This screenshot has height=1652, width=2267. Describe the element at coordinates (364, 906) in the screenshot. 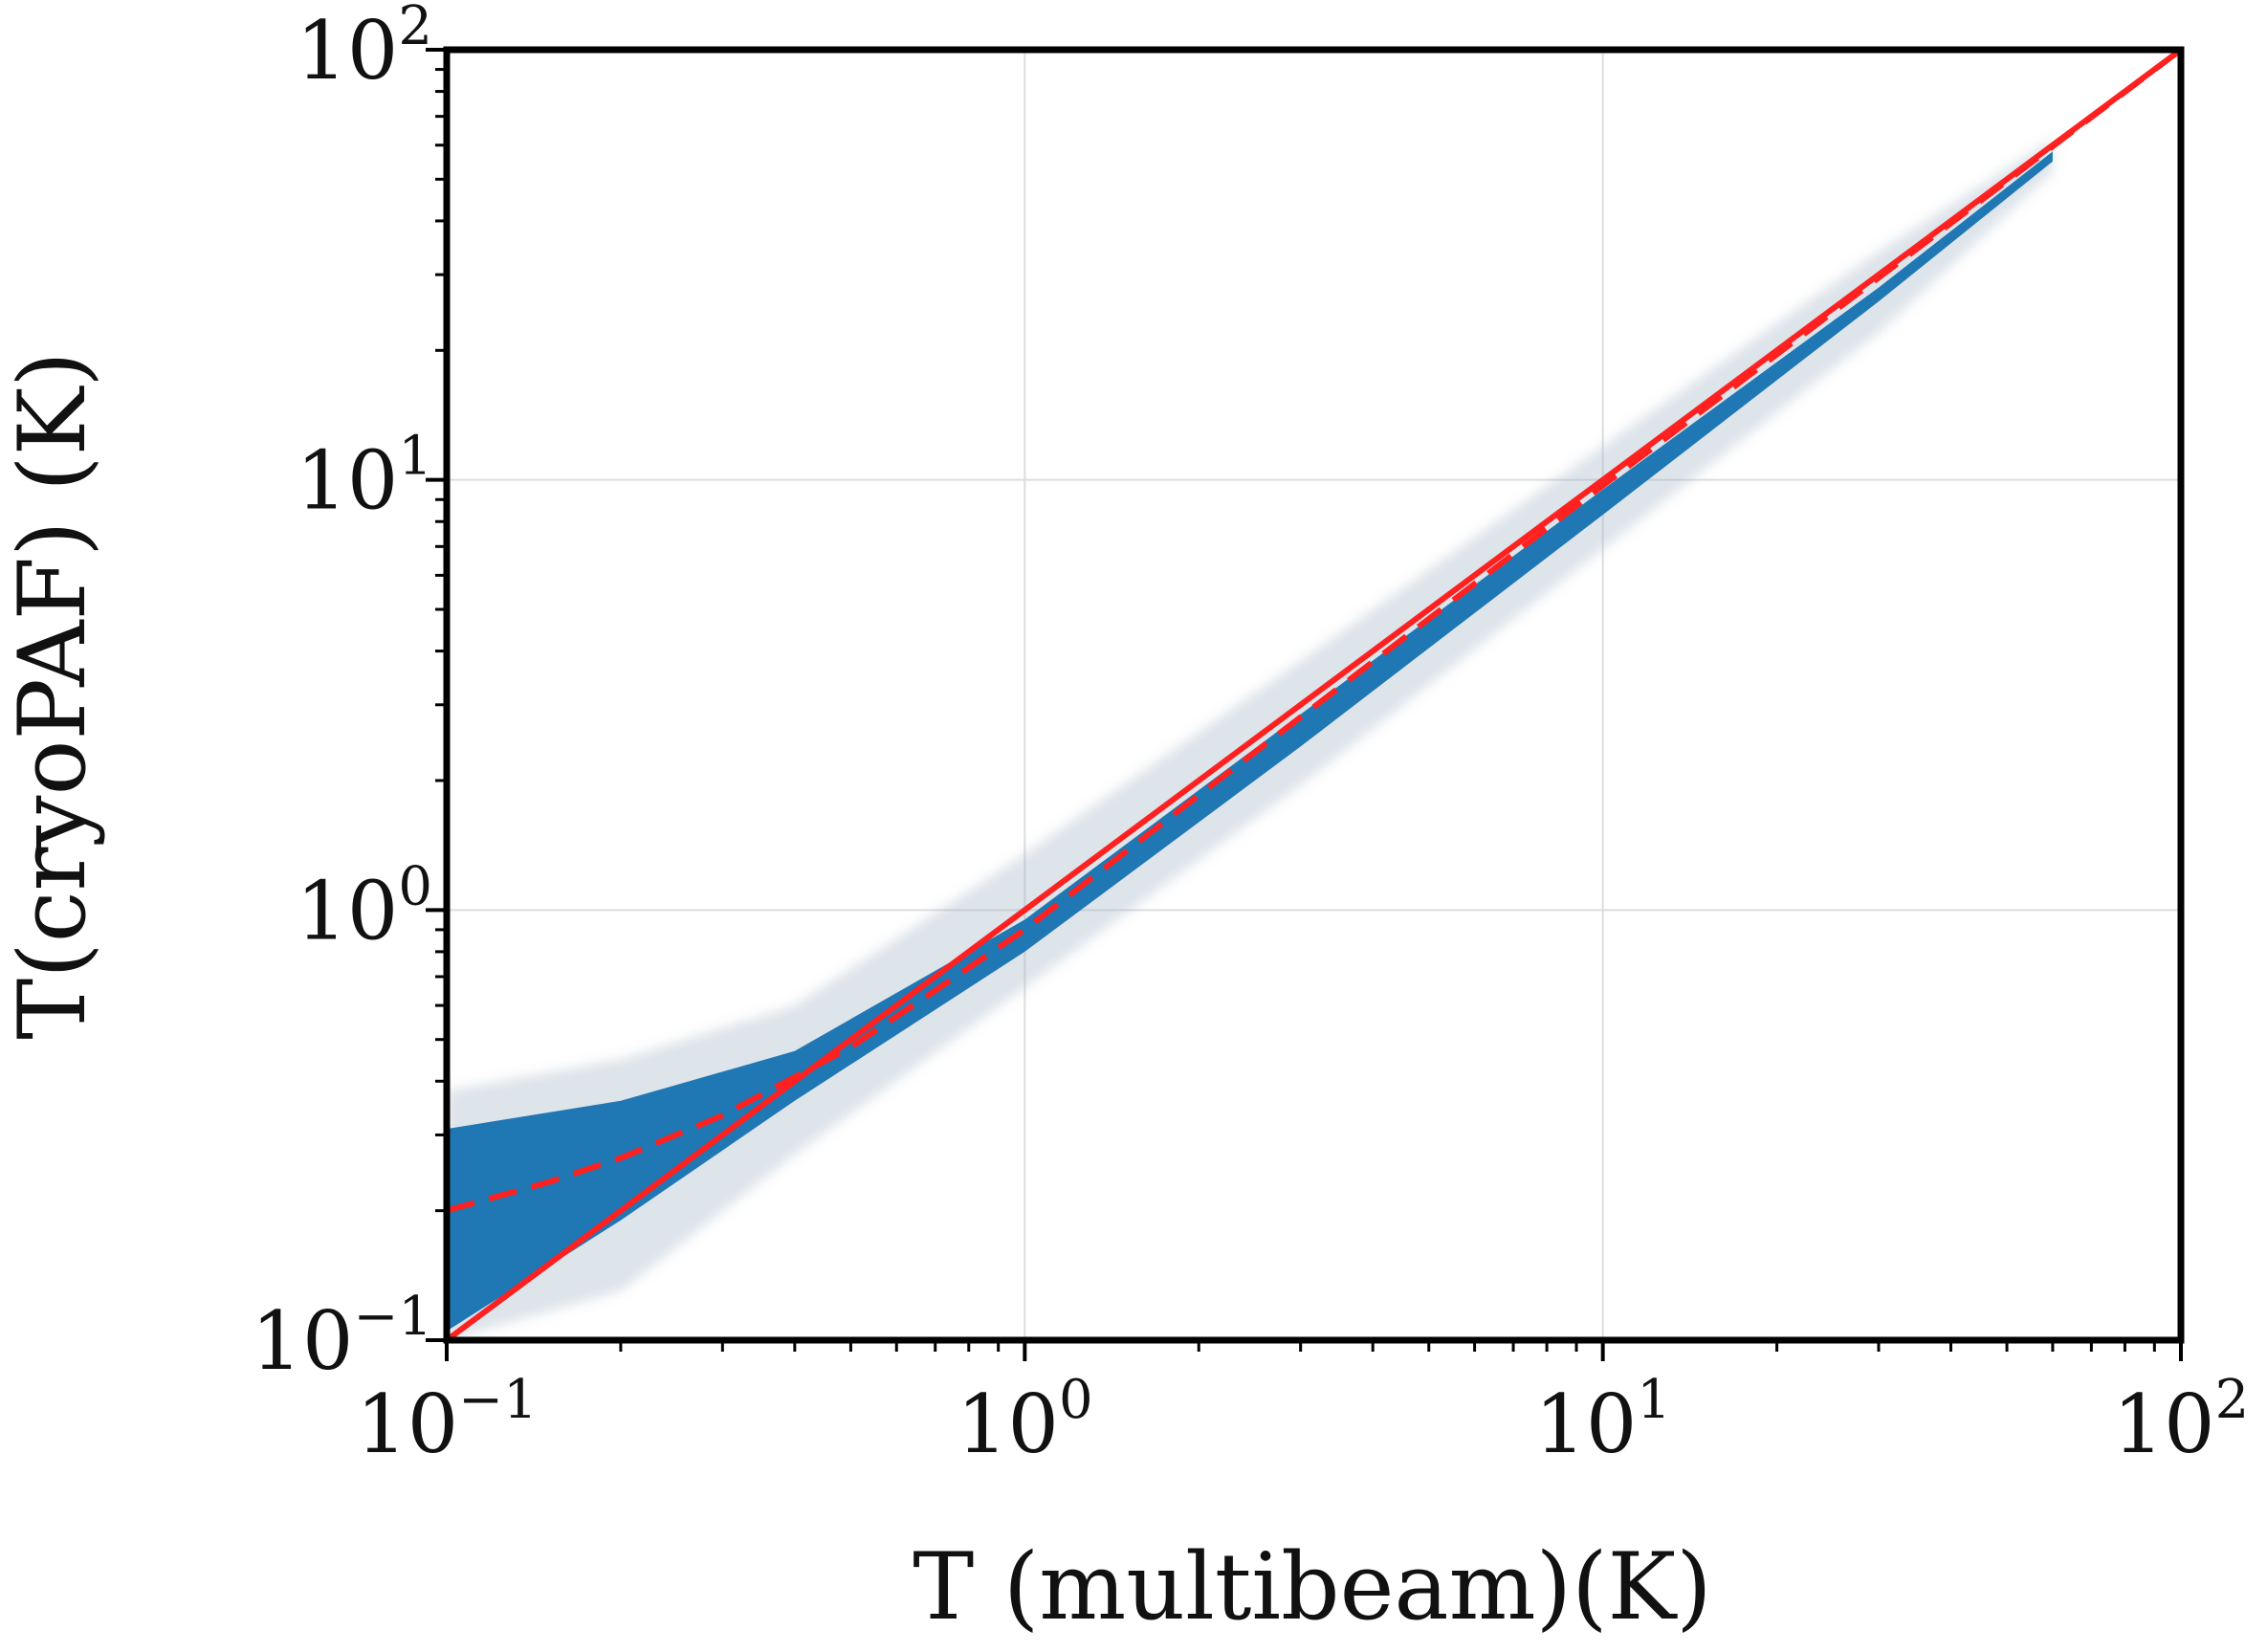

I see `y-tick-label-1: 10⁰` at that location.